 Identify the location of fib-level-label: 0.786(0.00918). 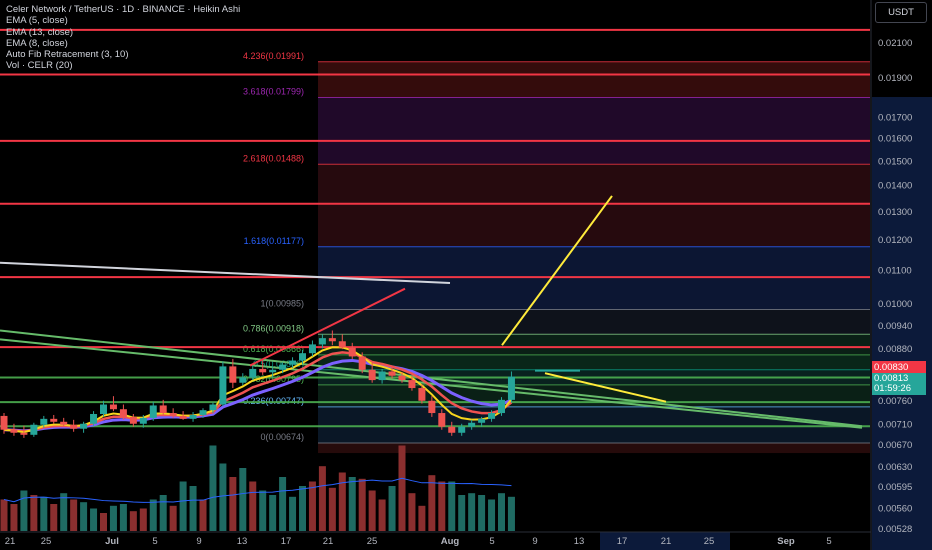
(273, 328).